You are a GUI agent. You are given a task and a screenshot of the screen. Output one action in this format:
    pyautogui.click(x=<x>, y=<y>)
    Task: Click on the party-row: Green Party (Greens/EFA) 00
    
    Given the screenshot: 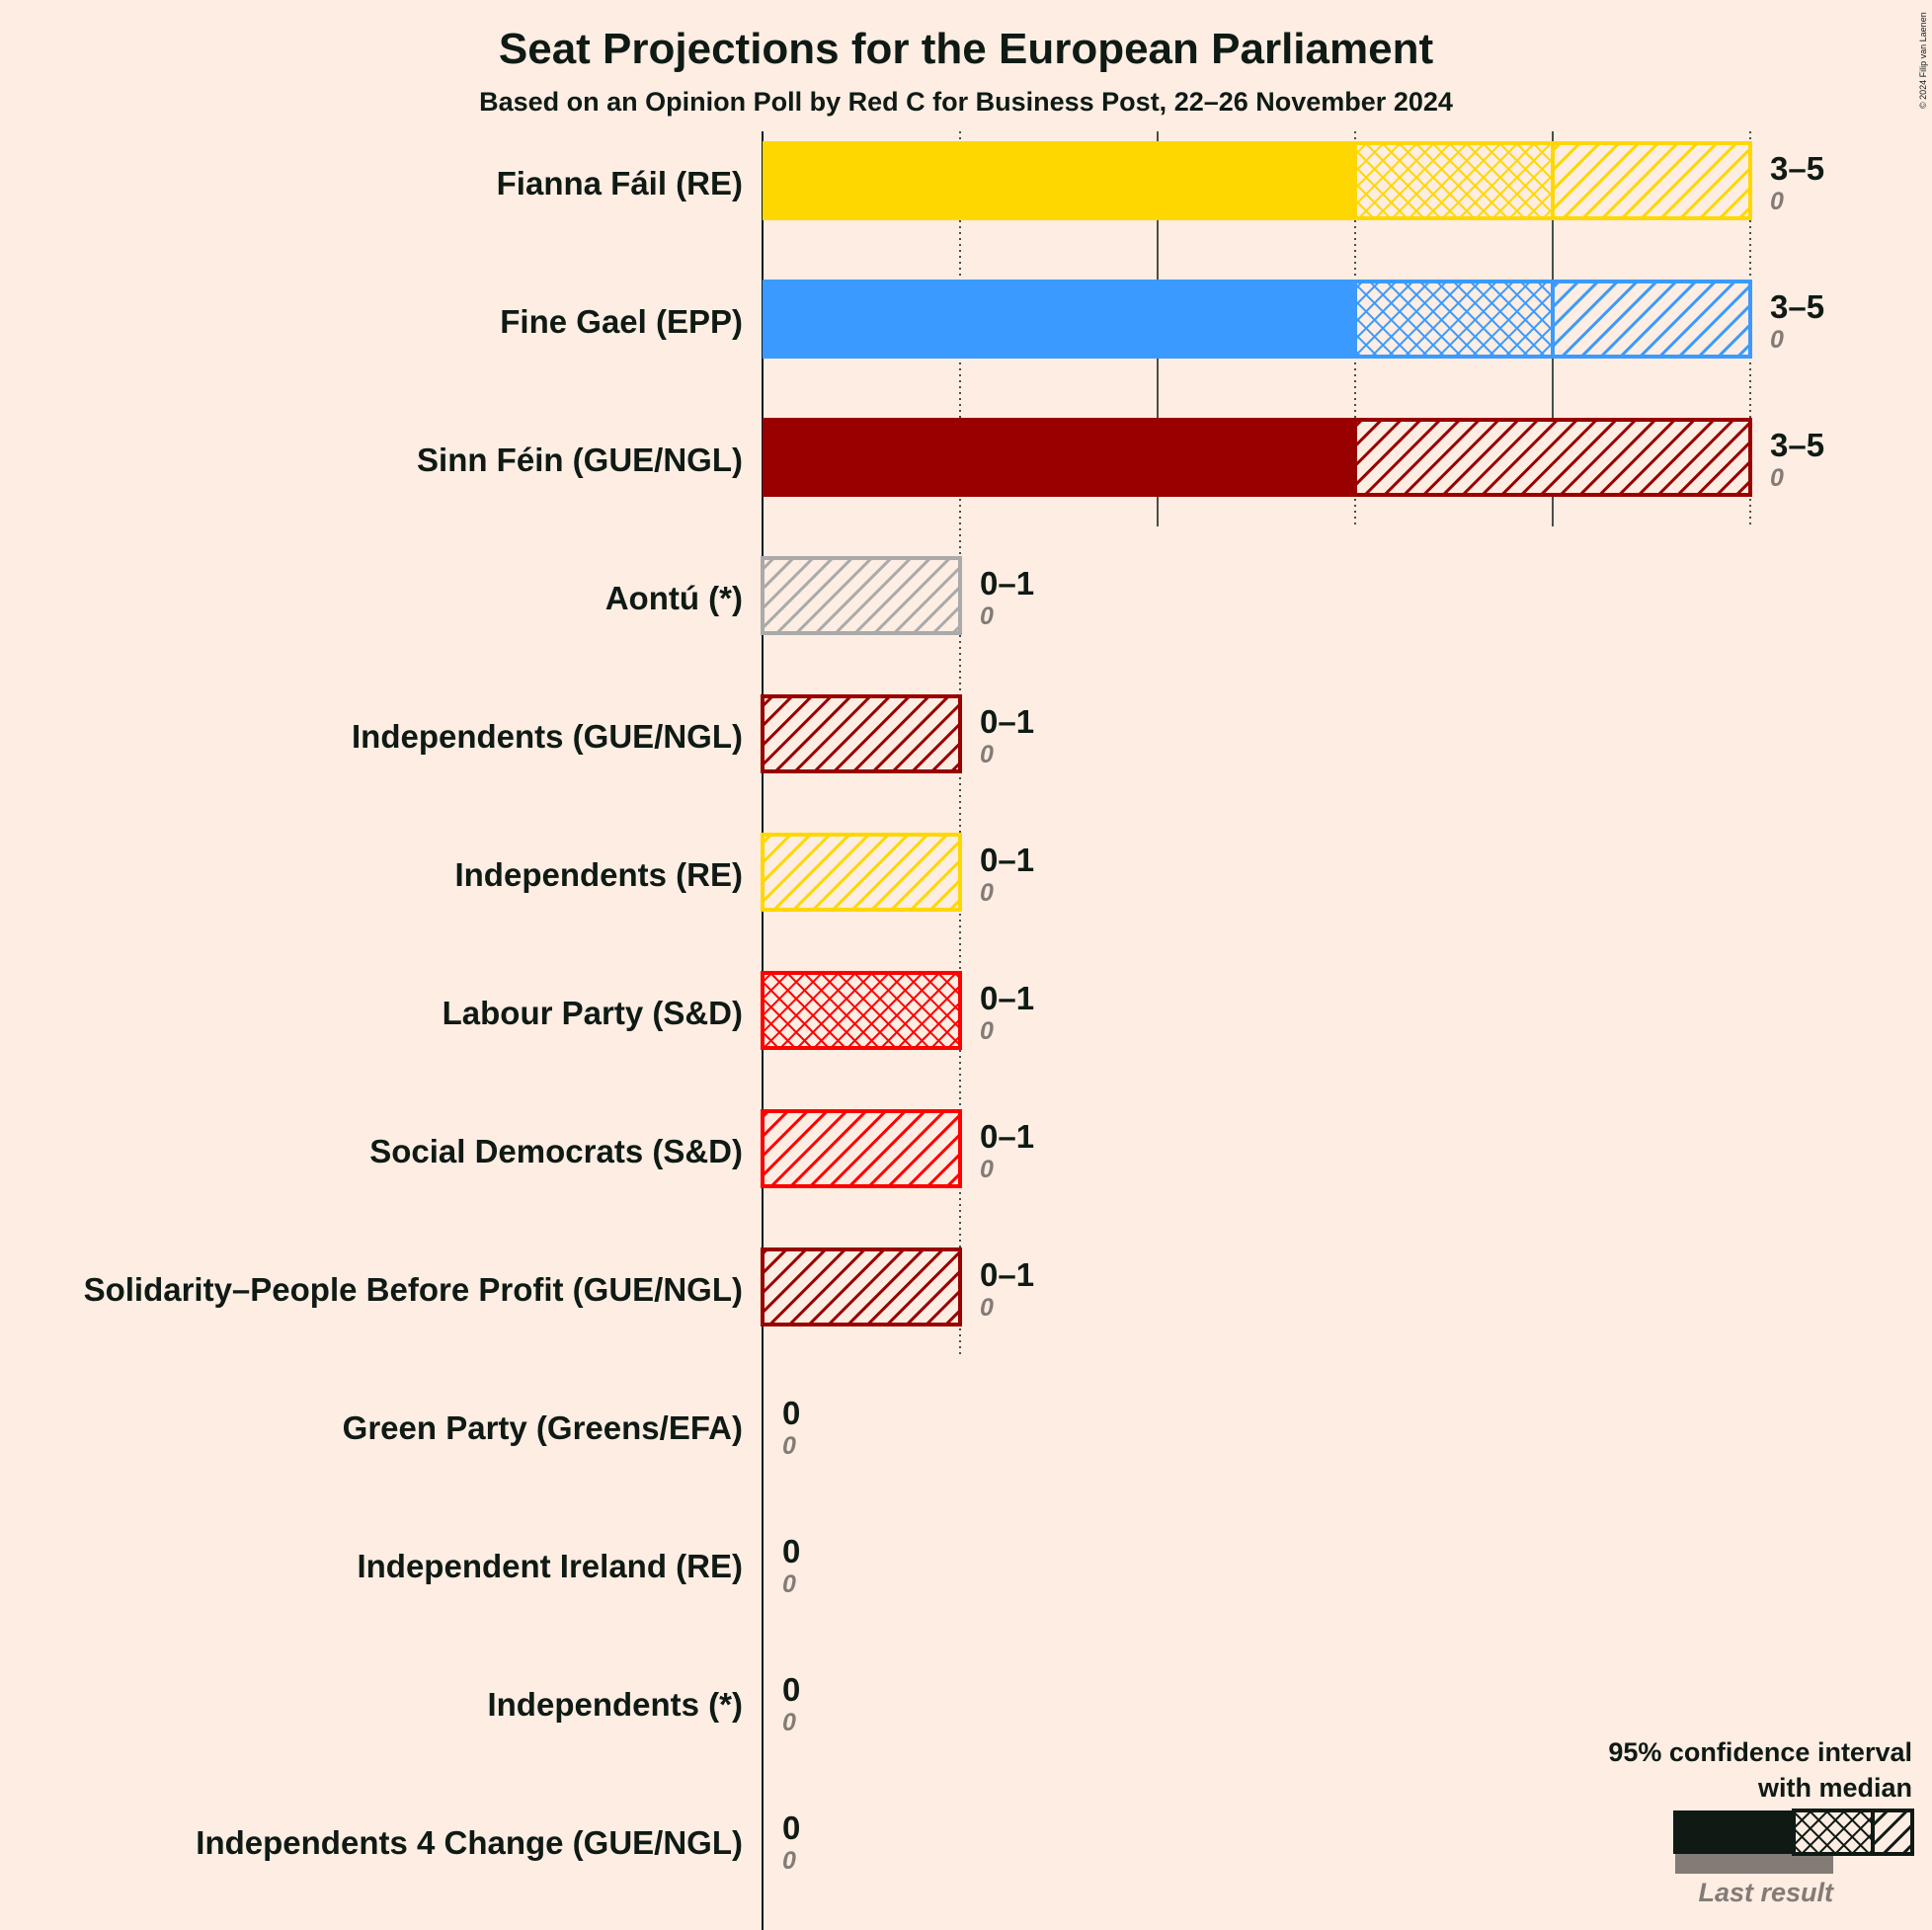 What is the action you would take?
    pyautogui.click(x=572, y=1427)
    